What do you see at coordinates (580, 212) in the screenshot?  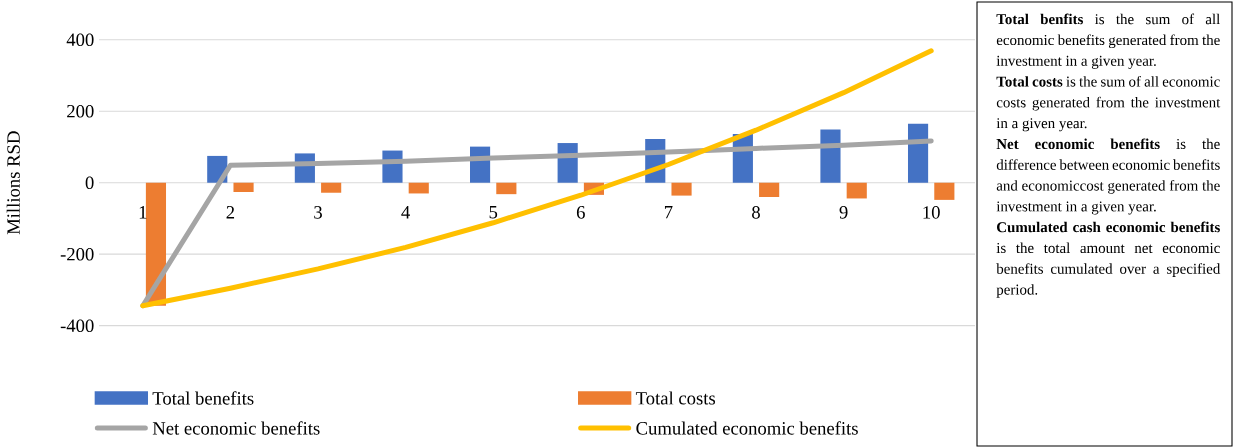 I see `x-tick-label: 6` at bounding box center [580, 212].